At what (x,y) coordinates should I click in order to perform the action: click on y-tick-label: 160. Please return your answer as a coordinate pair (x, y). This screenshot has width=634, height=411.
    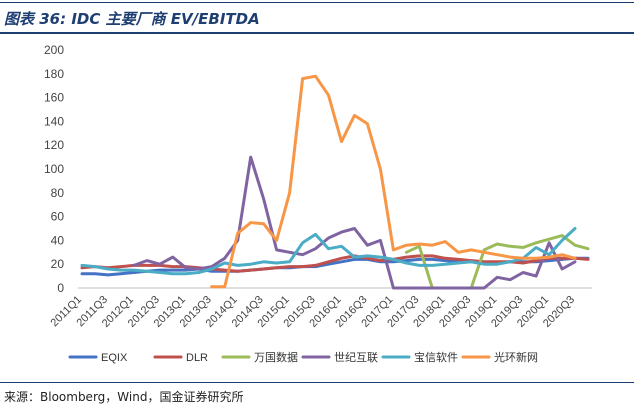
    Looking at the image, I should click on (54, 98).